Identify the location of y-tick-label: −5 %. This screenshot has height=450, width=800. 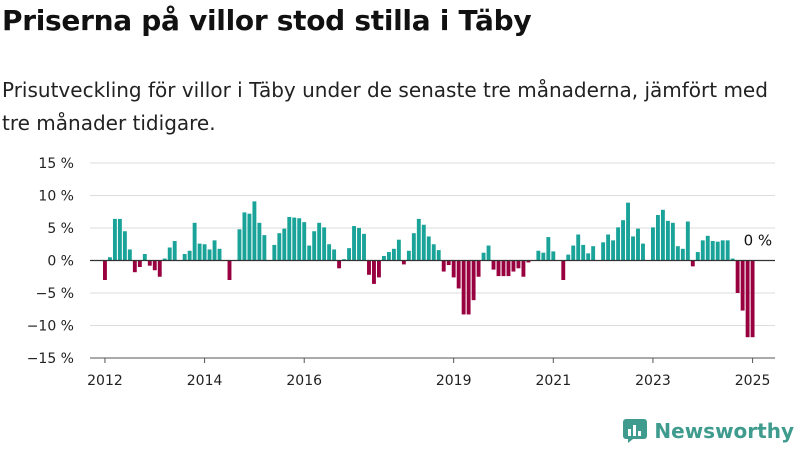
(55, 294).